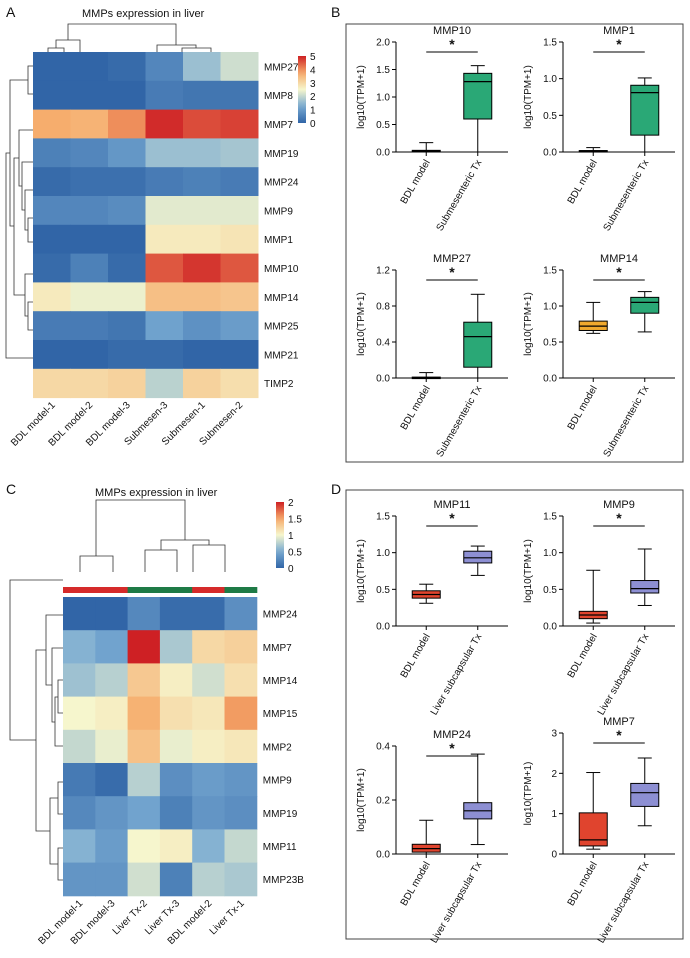 Image resolution: width=690 pixels, height=958 pixels. Describe the element at coordinates (280, 535) in the screenshot. I see `colorbar` at that location.